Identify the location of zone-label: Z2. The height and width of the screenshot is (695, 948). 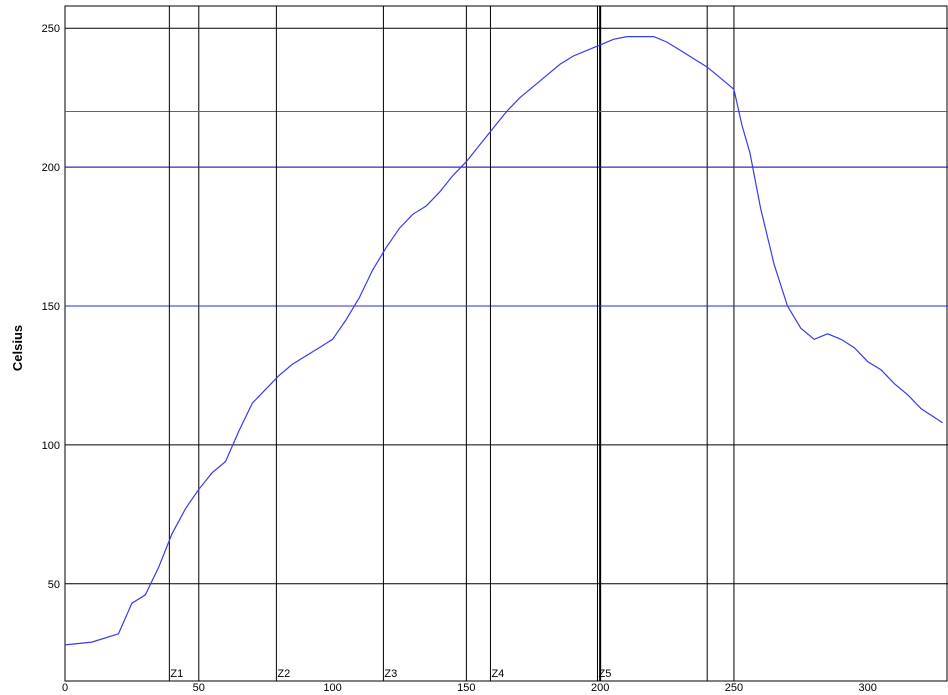
(283, 674).